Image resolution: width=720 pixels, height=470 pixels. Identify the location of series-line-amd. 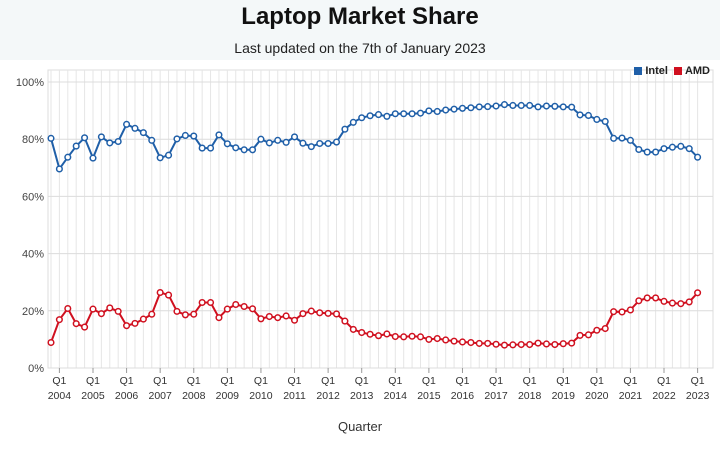
(374, 319).